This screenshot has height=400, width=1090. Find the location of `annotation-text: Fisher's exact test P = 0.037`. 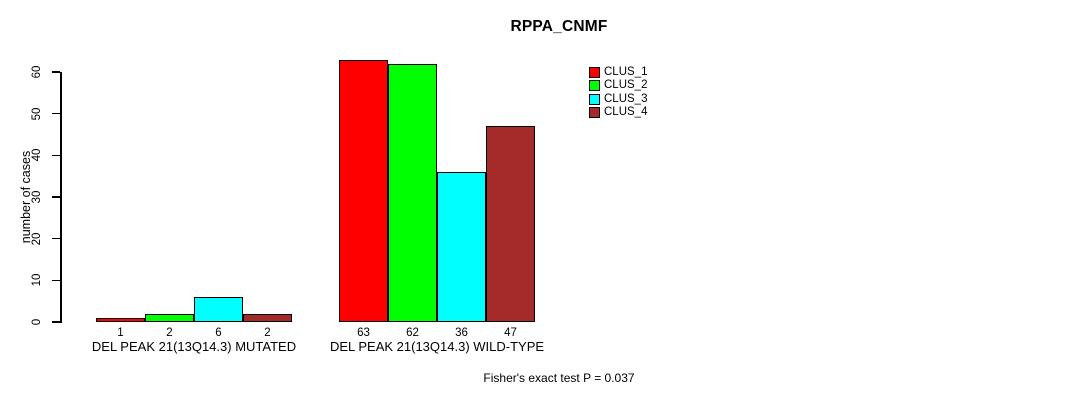

annotation-text: Fisher's exact test P = 0.037 is located at coordinates (559, 378).